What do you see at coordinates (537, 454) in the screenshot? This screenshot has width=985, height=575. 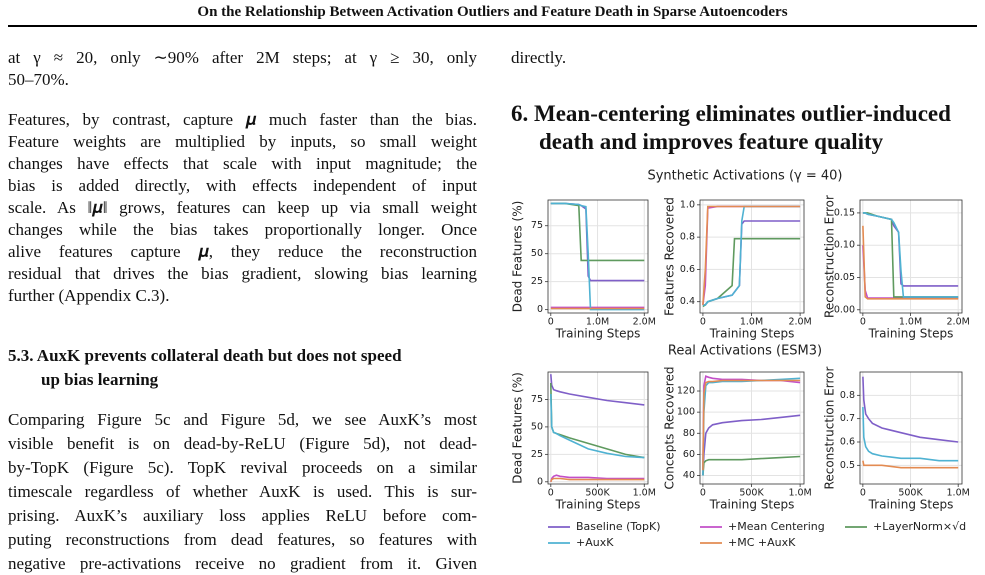 I see `y-tick-label: 25` at bounding box center [537, 454].